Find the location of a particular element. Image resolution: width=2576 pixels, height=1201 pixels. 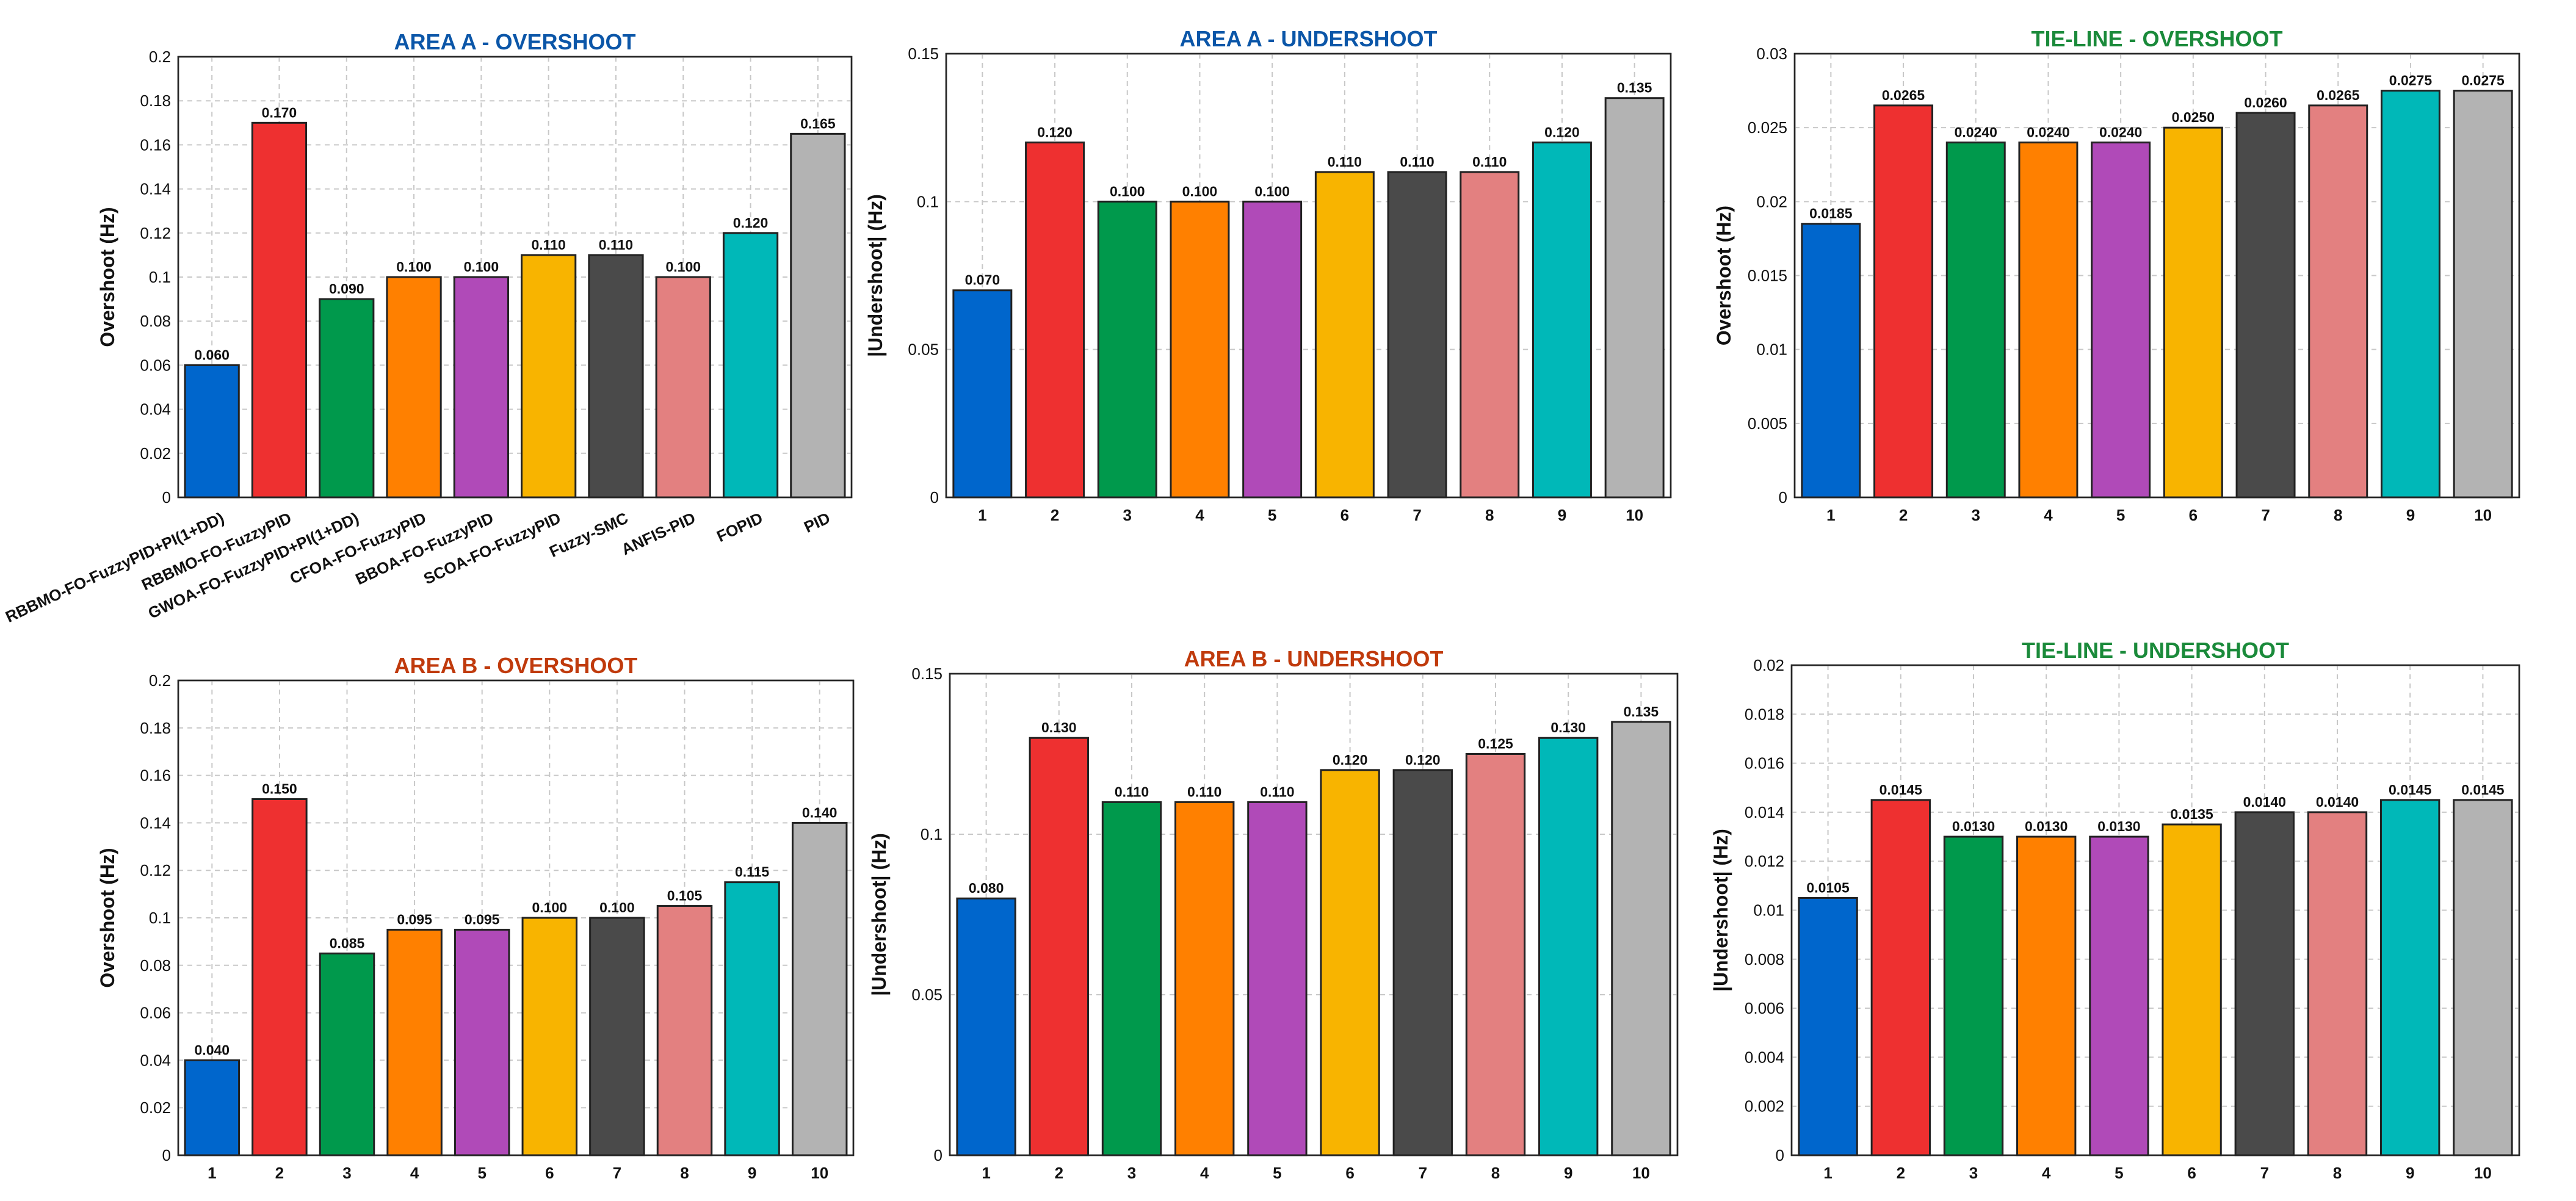

data-label: 0.135 is located at coordinates (1641, 712).